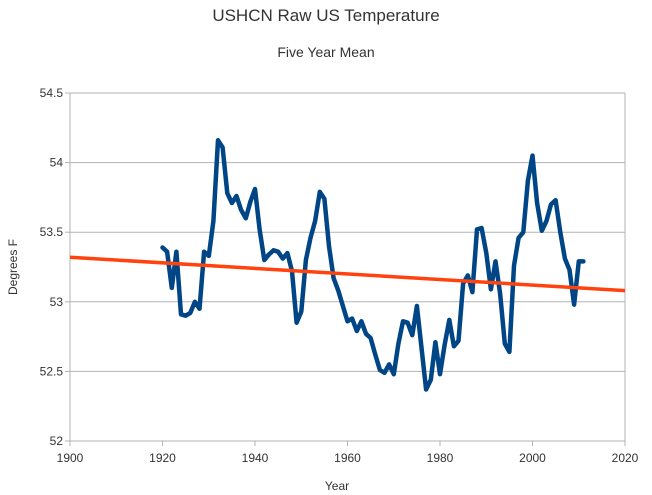 Image resolution: width=652 pixels, height=495 pixels. What do you see at coordinates (337, 486) in the screenshot?
I see `x-axis-label: Year` at bounding box center [337, 486].